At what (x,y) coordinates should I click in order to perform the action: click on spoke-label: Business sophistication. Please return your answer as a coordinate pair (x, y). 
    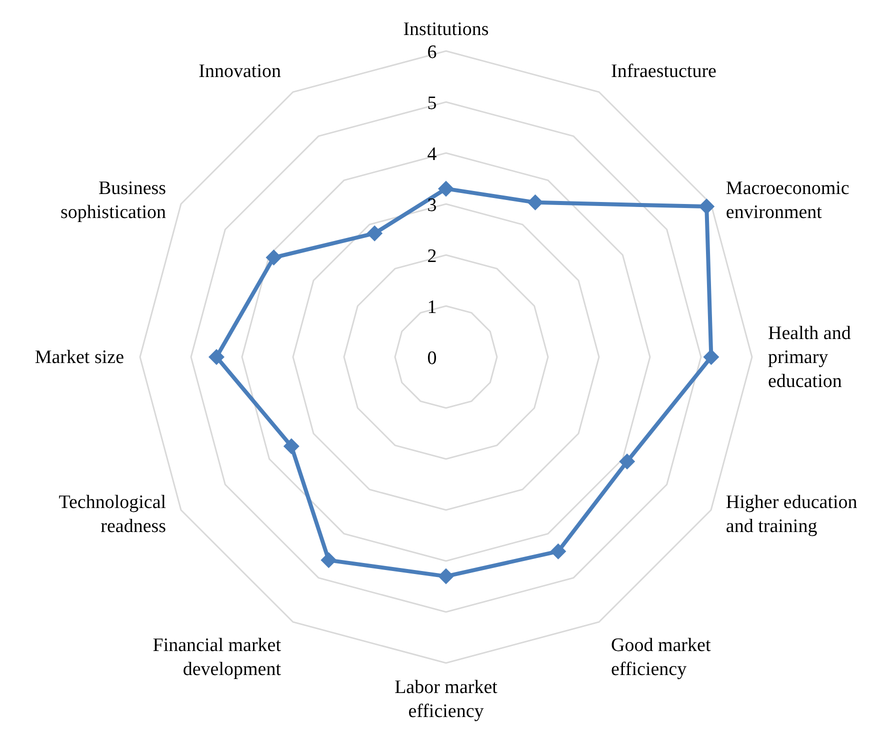
    Looking at the image, I should click on (113, 200).